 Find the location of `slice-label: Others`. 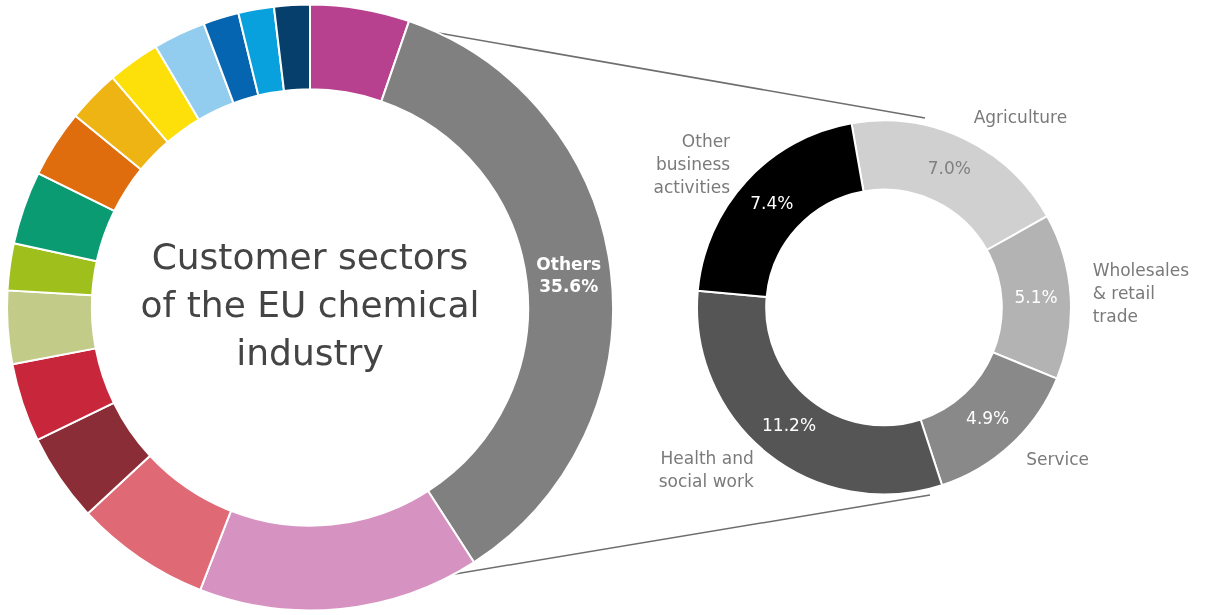

slice-label: Others is located at coordinates (569, 263).